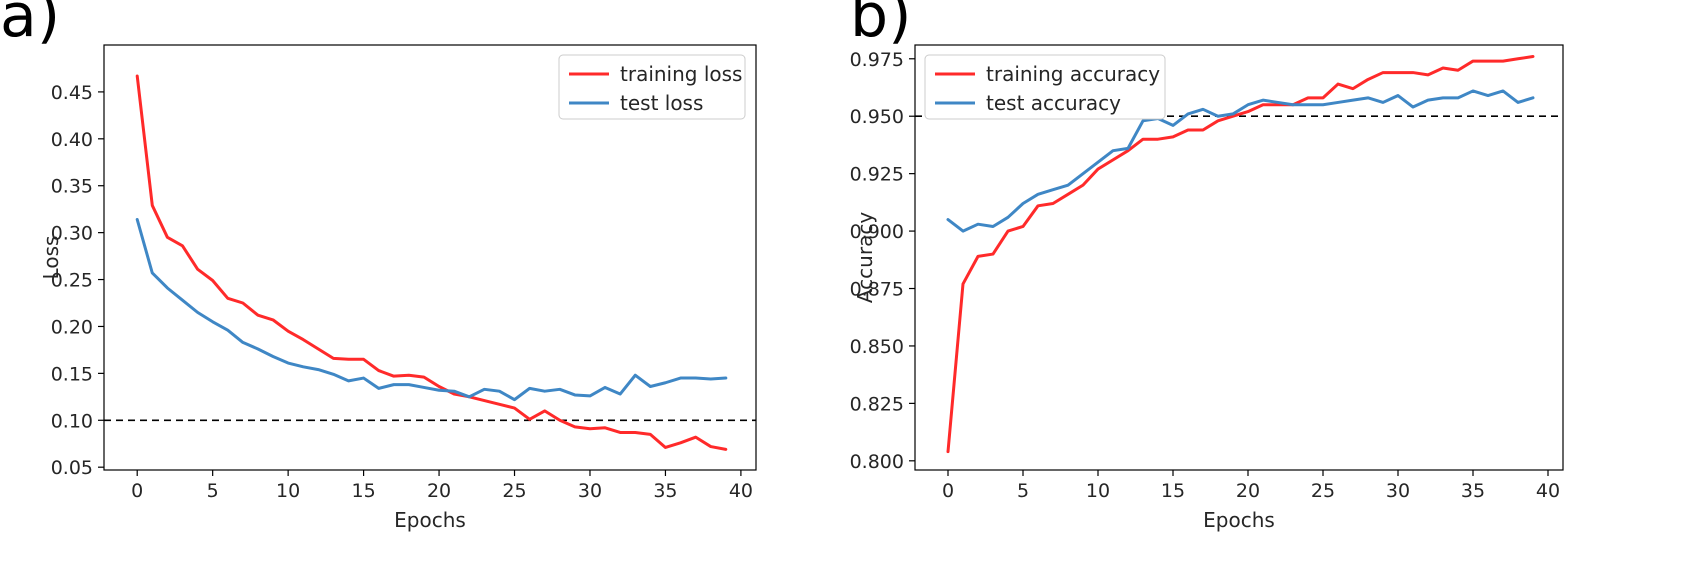 The height and width of the screenshot is (578, 1701). I want to click on y-tick-label: 0.25, so click(72, 281).